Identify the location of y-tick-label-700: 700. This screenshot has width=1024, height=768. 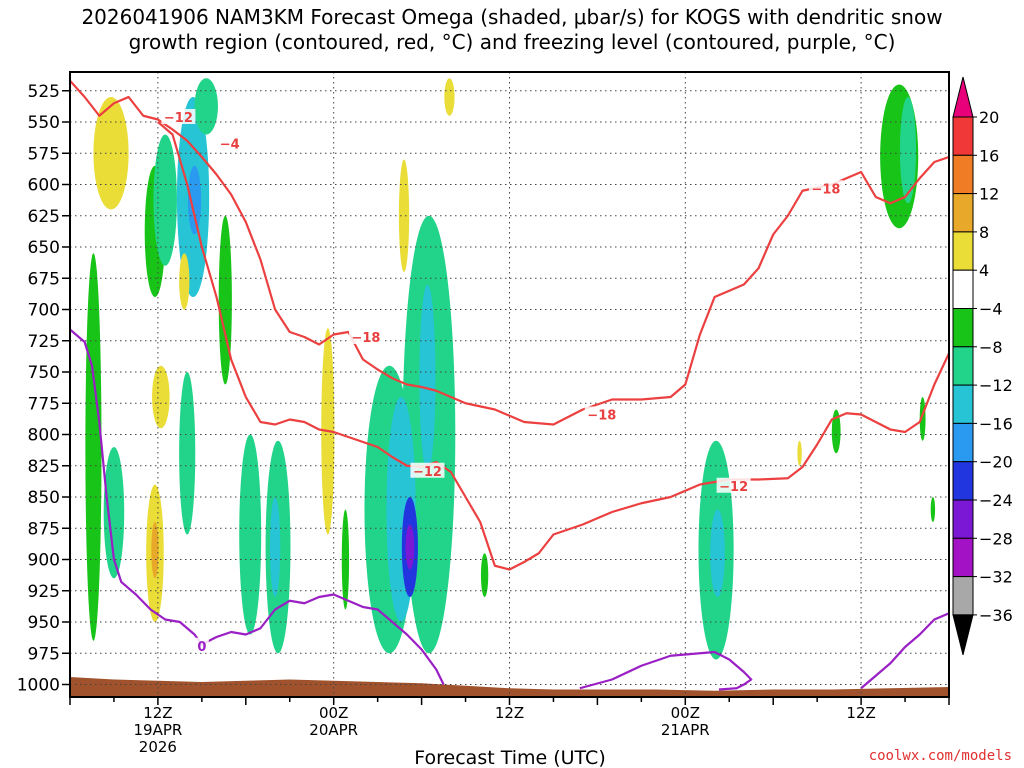
(44, 311).